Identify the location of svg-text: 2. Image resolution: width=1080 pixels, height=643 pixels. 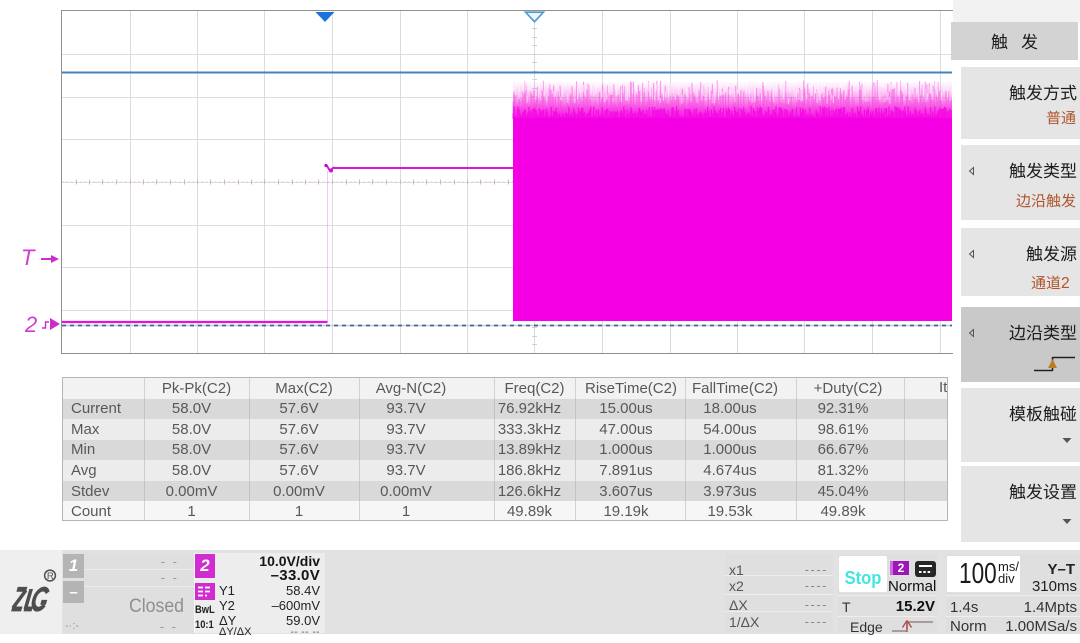
(1065, 282).